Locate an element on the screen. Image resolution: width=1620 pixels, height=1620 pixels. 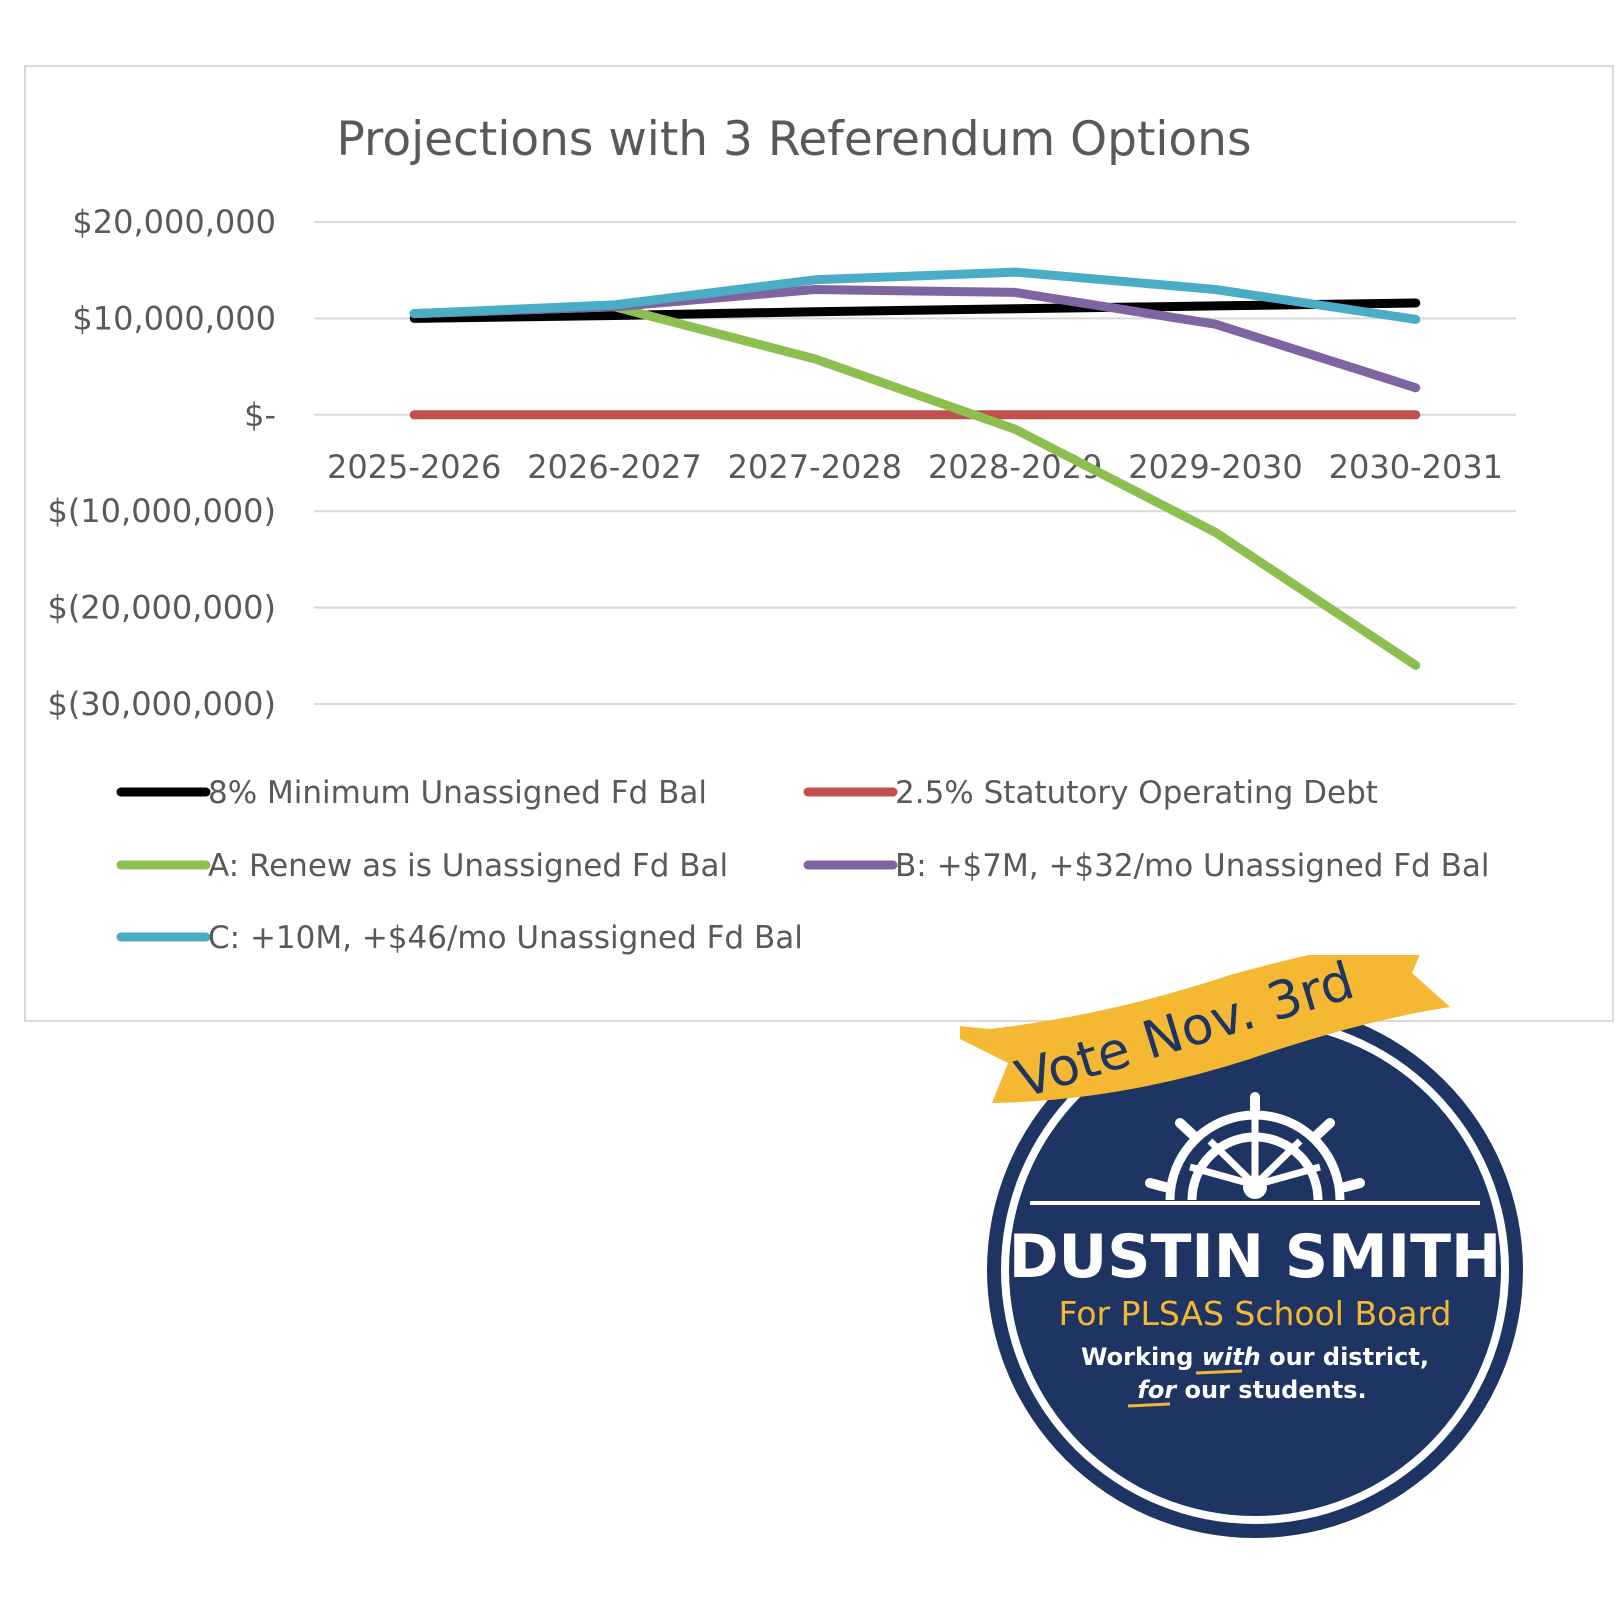
y-tick-label: $(10,000,000) is located at coordinates (161, 511).